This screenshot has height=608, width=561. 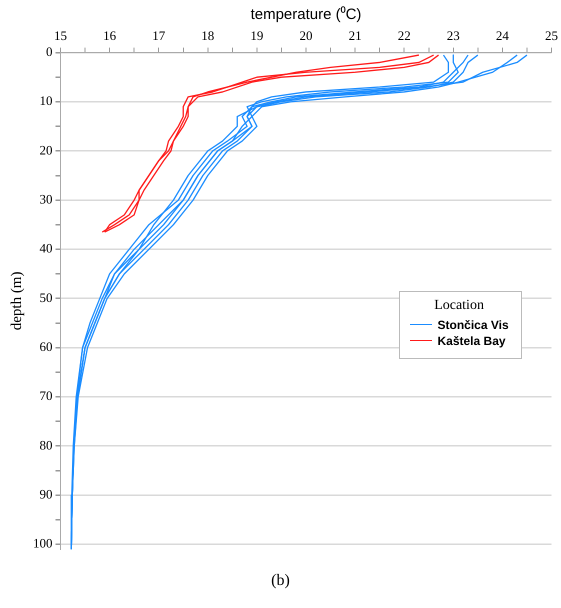 I want to click on y-tick-label: 70, so click(x=46, y=396).